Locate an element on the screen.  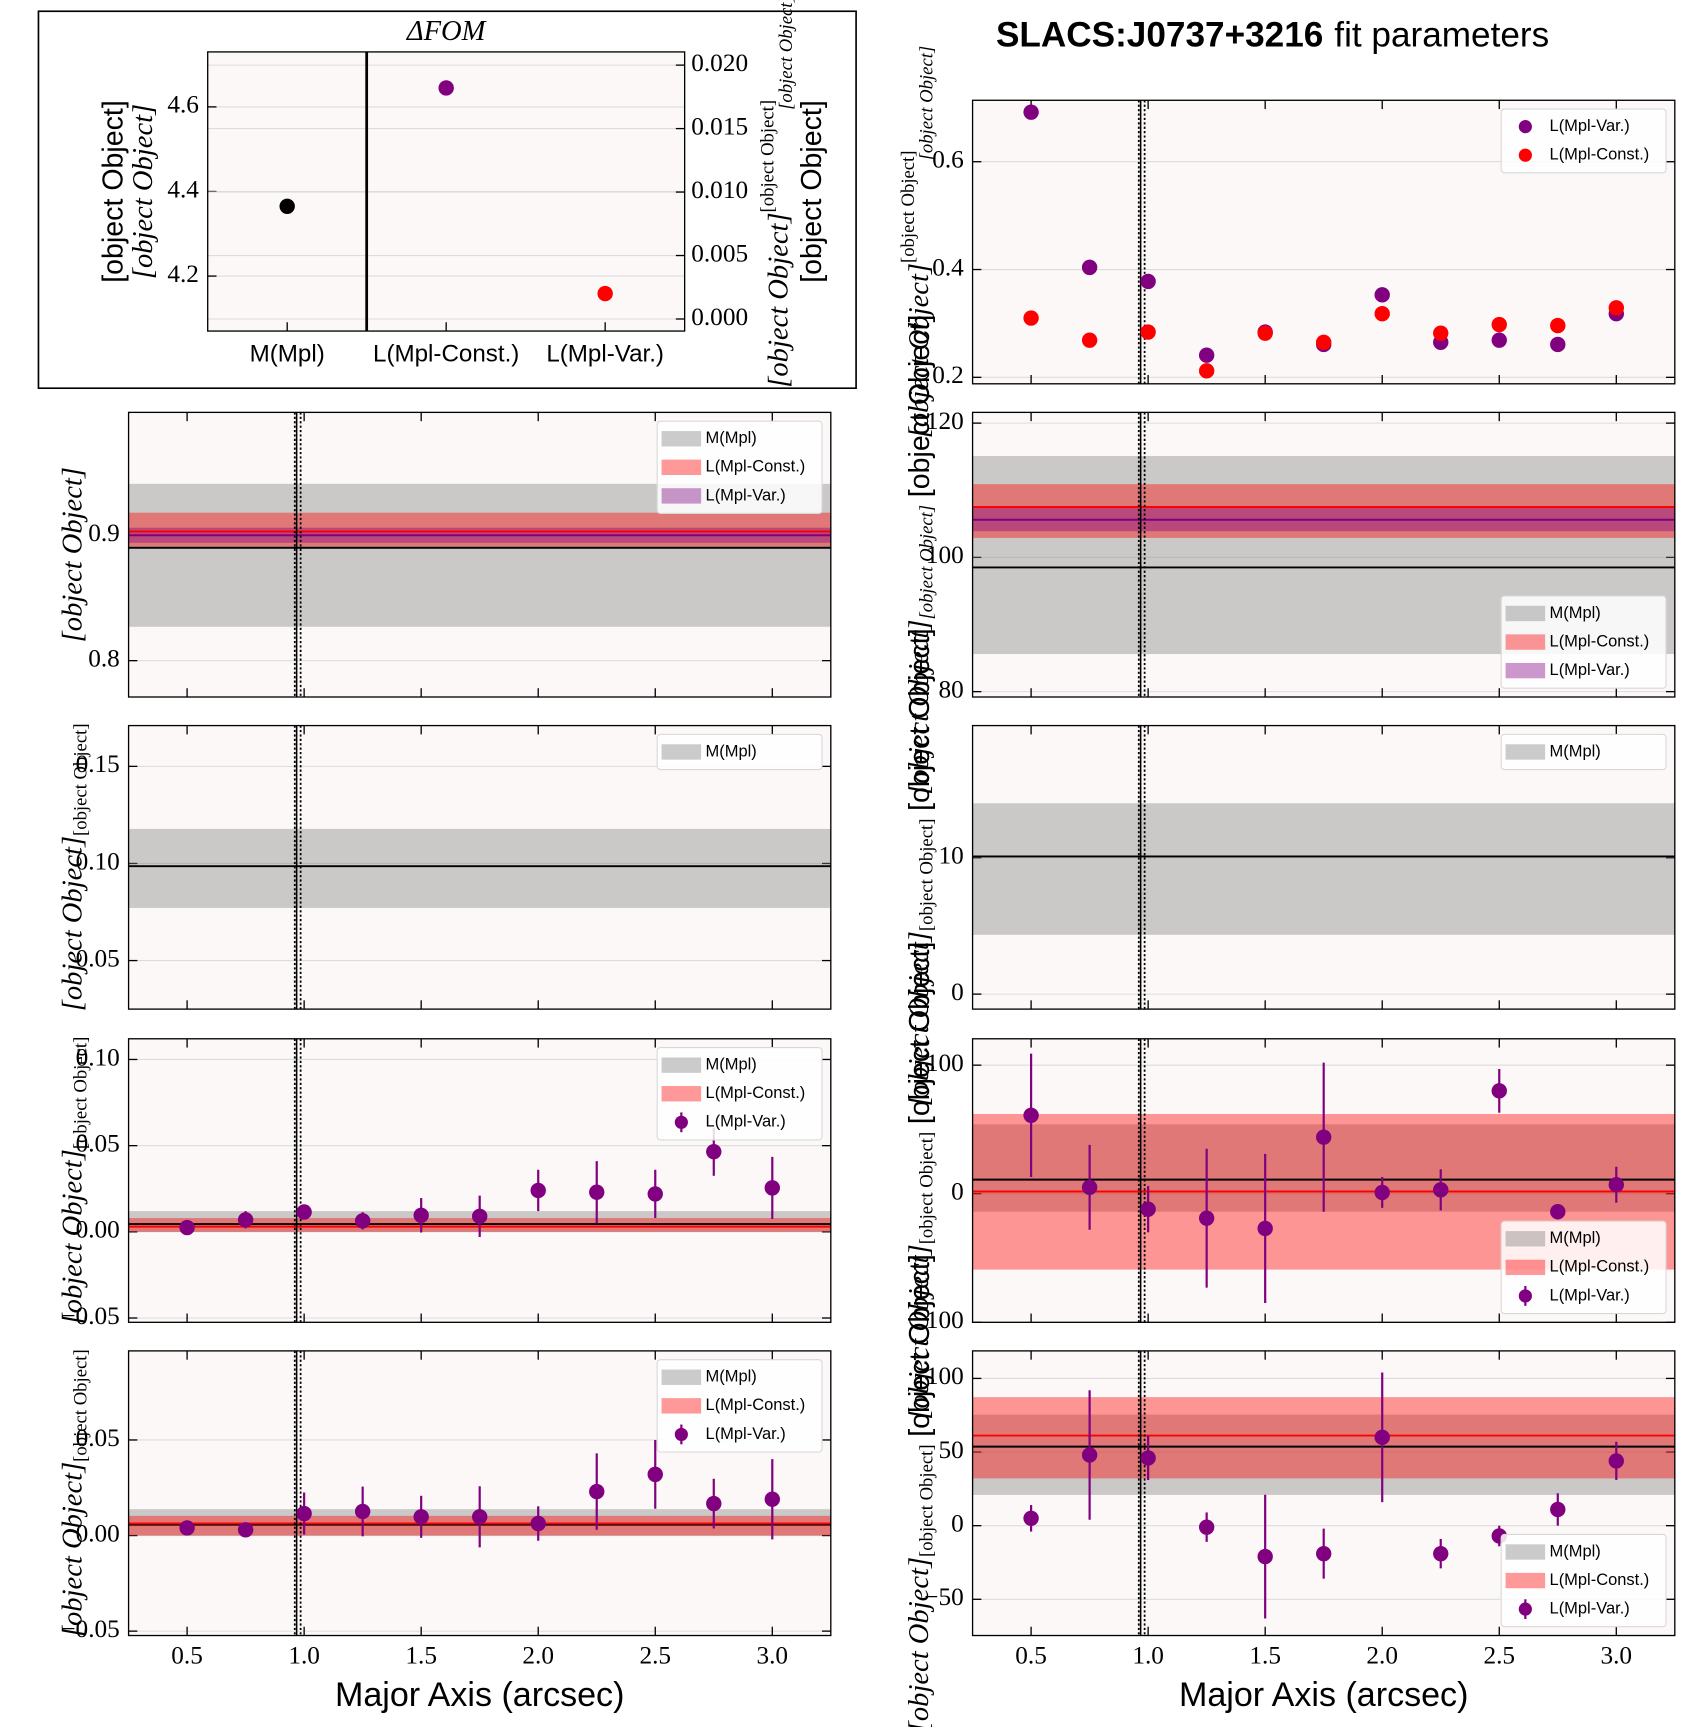
figure-title: SLACS:J0737+3216 fit parameters is located at coordinates (1272, 35).